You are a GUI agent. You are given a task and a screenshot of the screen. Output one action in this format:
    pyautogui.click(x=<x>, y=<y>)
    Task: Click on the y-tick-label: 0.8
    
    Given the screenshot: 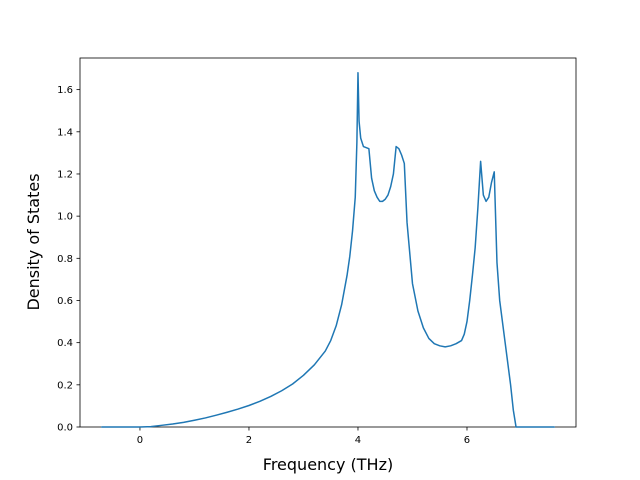 What is the action you would take?
    pyautogui.click(x=65, y=259)
    